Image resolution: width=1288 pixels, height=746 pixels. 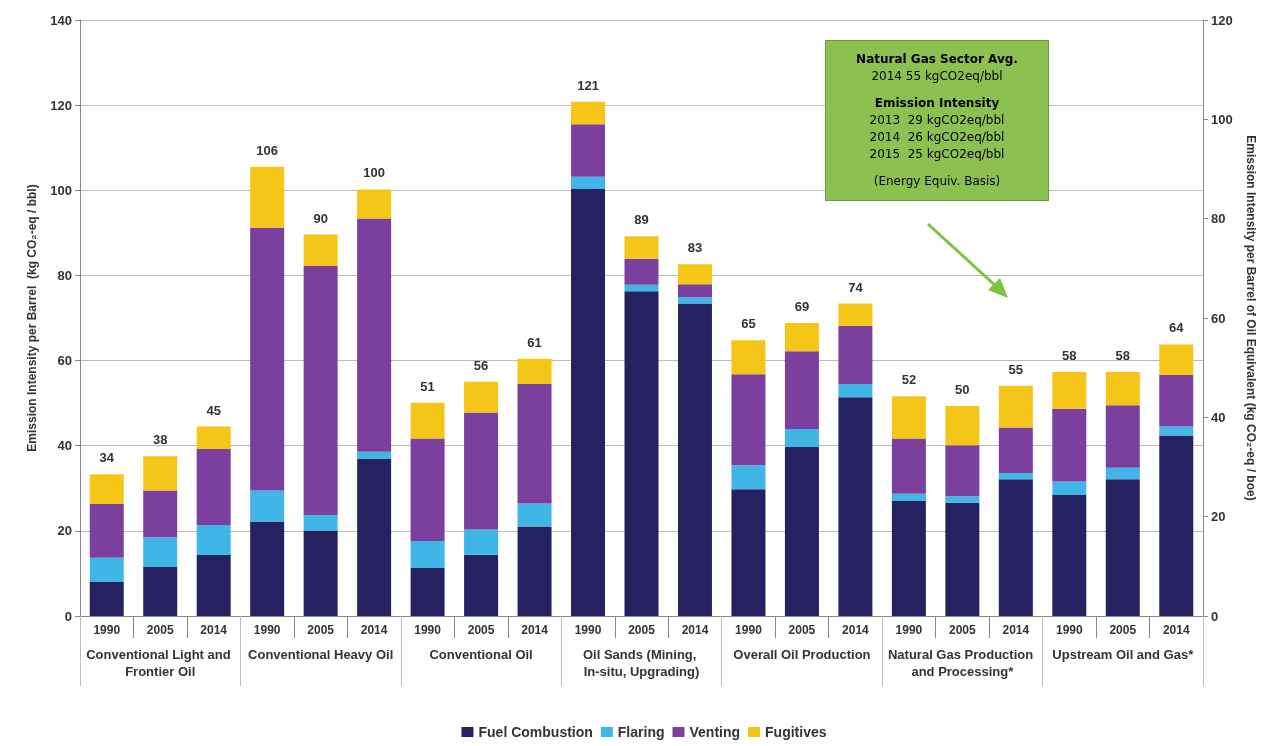 What do you see at coordinates (160, 440) in the screenshot?
I see `total-label: 38` at bounding box center [160, 440].